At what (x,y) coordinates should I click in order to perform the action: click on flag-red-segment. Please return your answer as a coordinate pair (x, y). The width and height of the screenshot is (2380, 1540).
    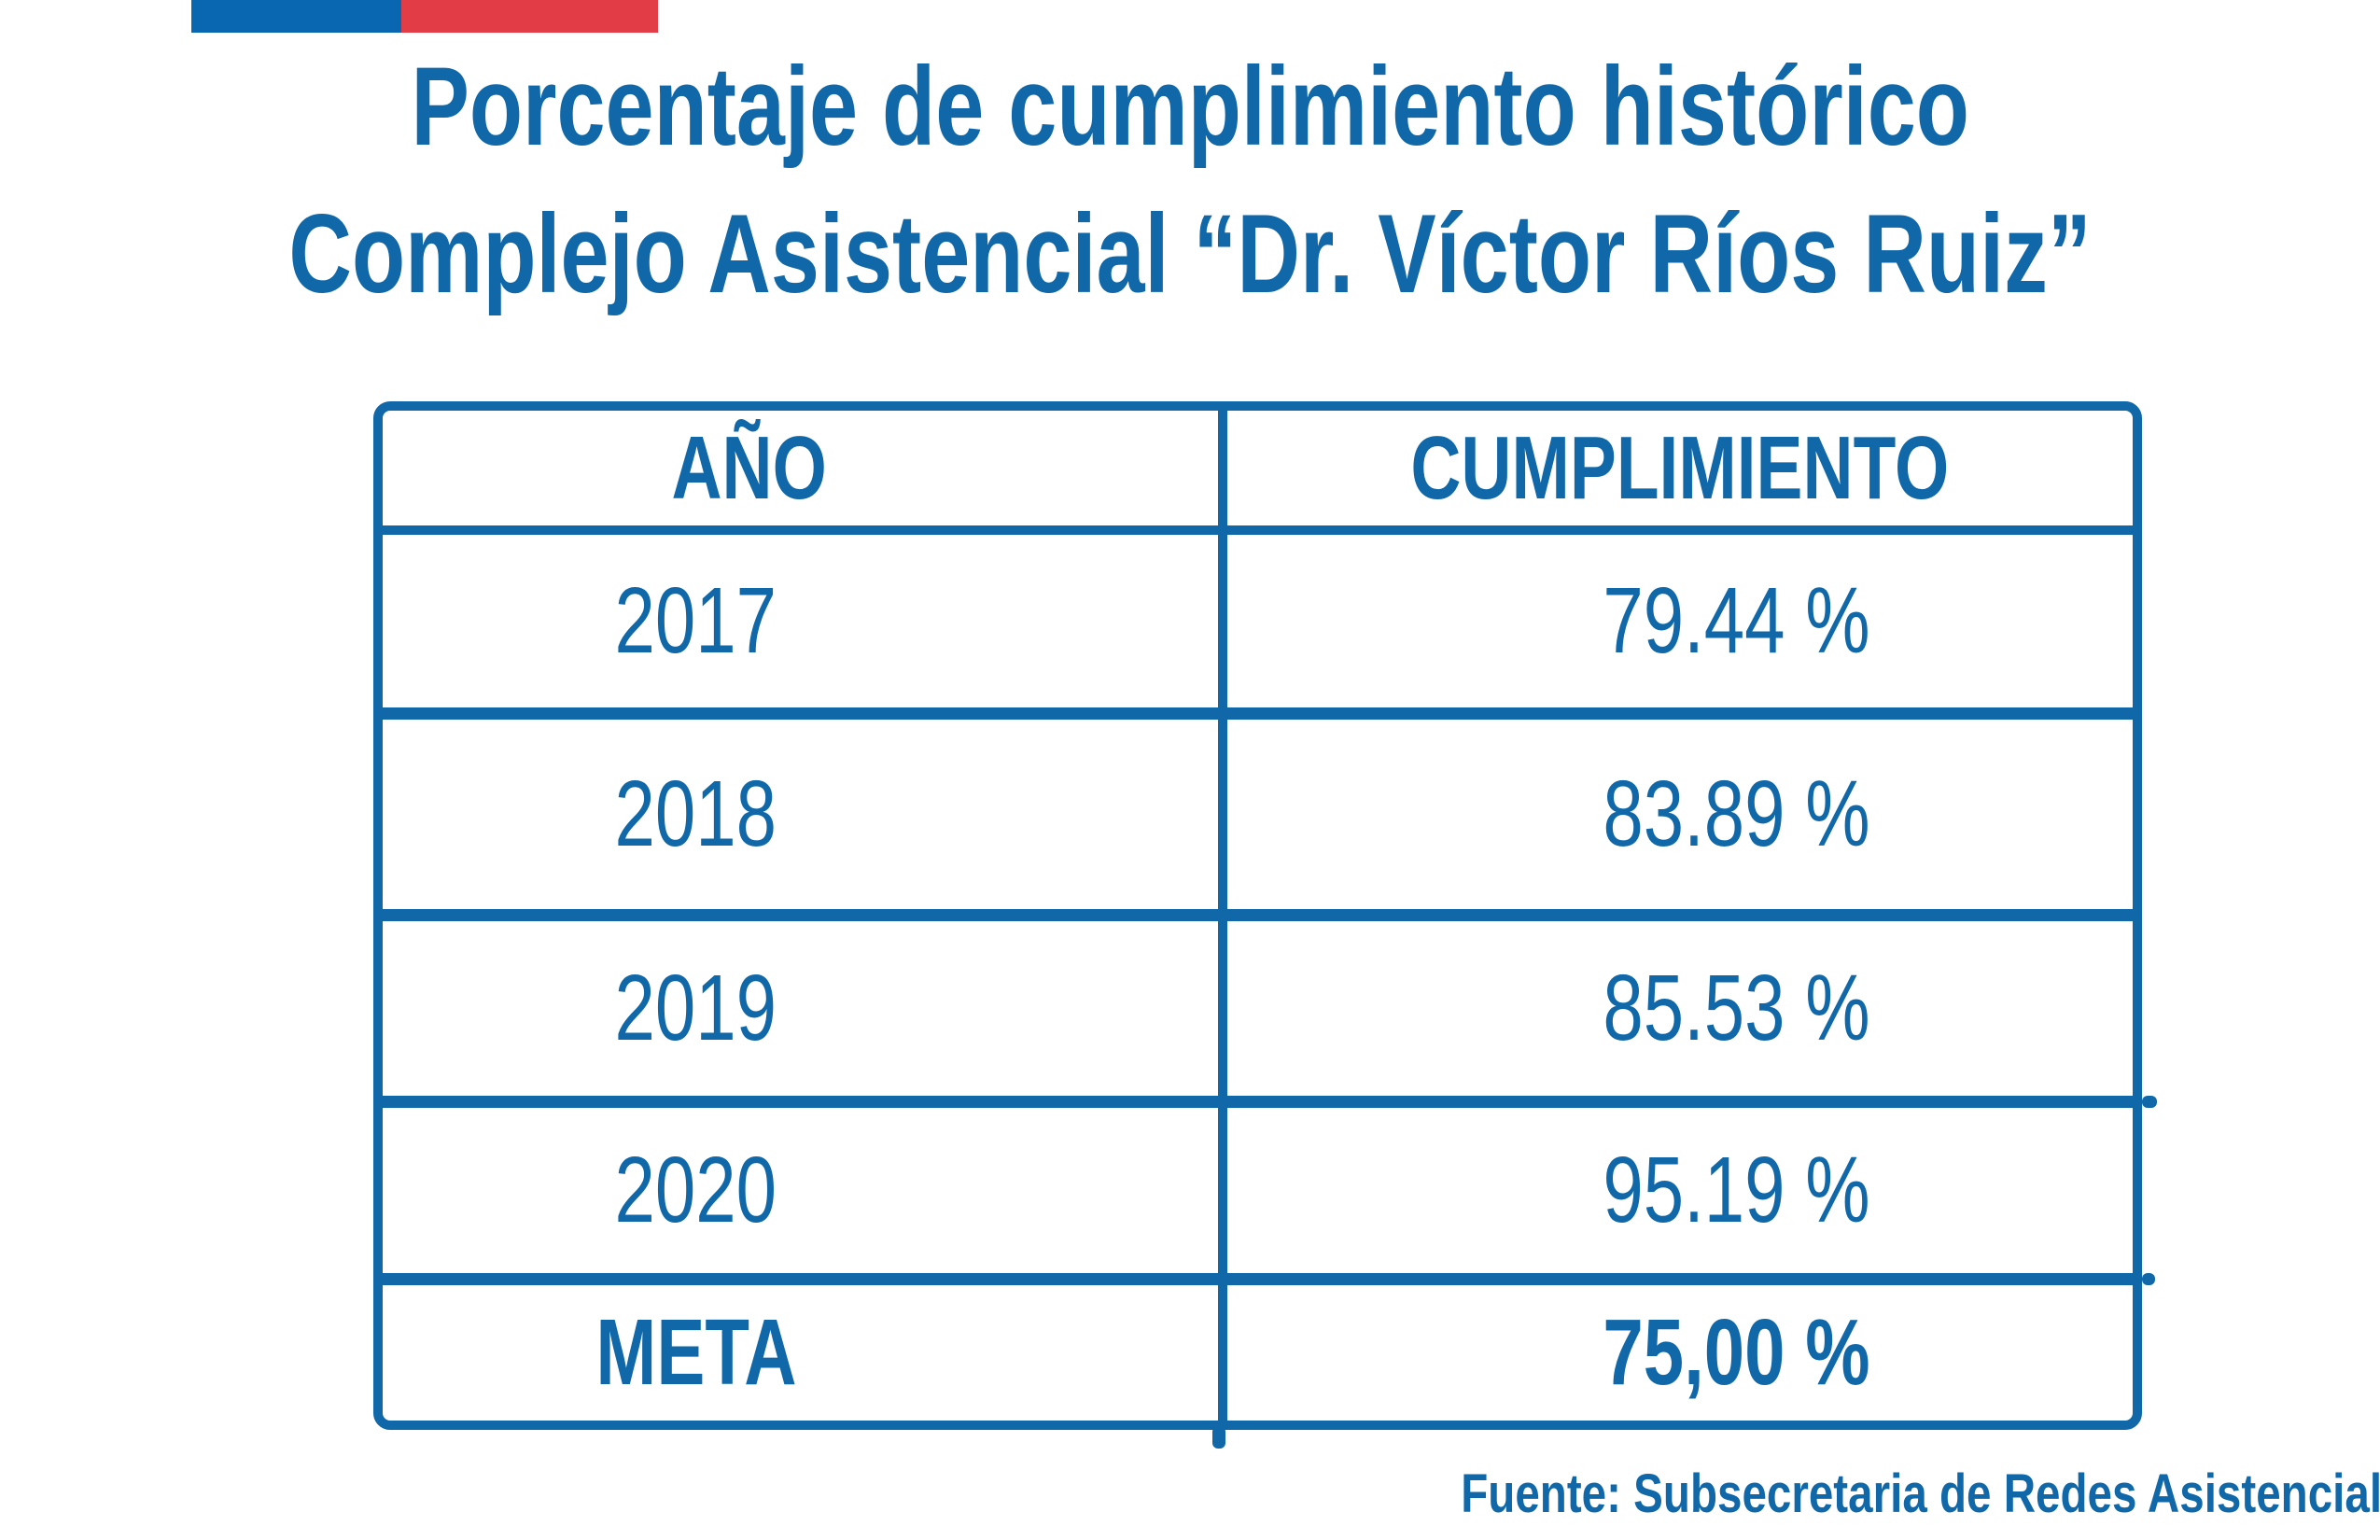
    Looking at the image, I should click on (529, 16).